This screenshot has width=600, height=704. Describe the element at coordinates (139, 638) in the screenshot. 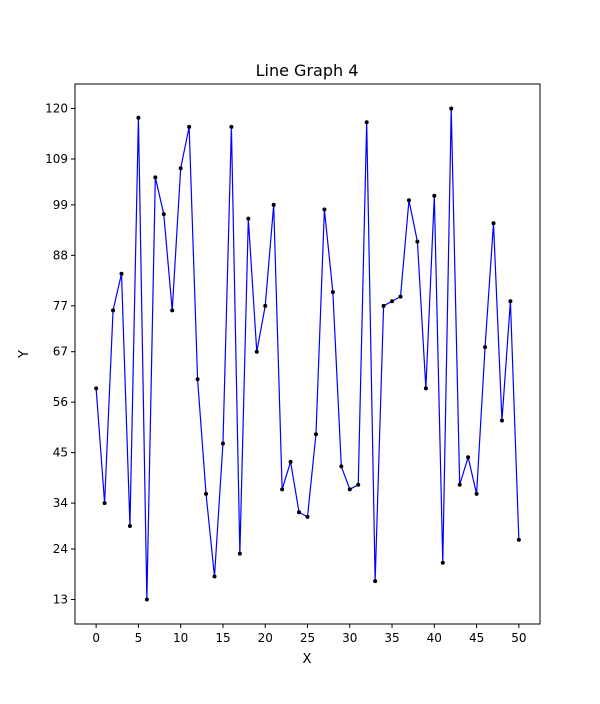

I see `x-tick-label: 5` at that location.